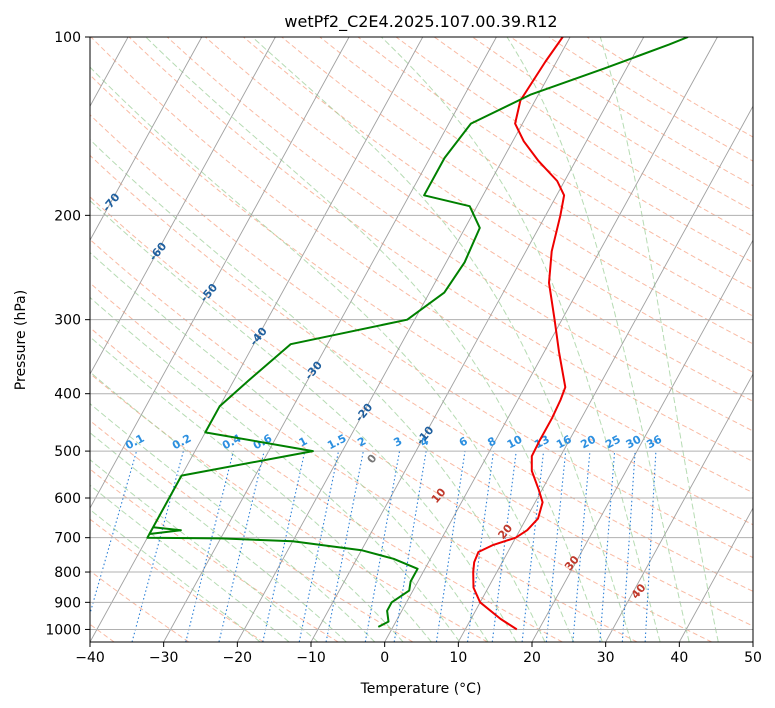 The width and height of the screenshot is (775, 708). What do you see at coordinates (372, 459) in the screenshot?
I see `moist-adiabat-label: 0` at bounding box center [372, 459].